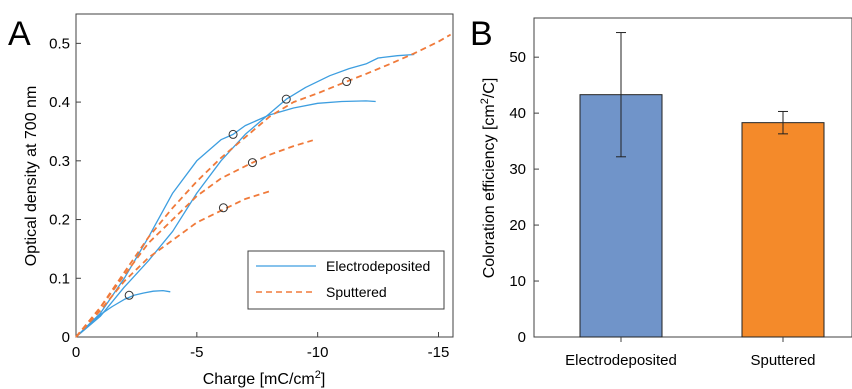 The image size is (852, 389). Describe the element at coordinates (621, 360) in the screenshot. I see `category-label-electrodeposited: Electrodeposited` at that location.